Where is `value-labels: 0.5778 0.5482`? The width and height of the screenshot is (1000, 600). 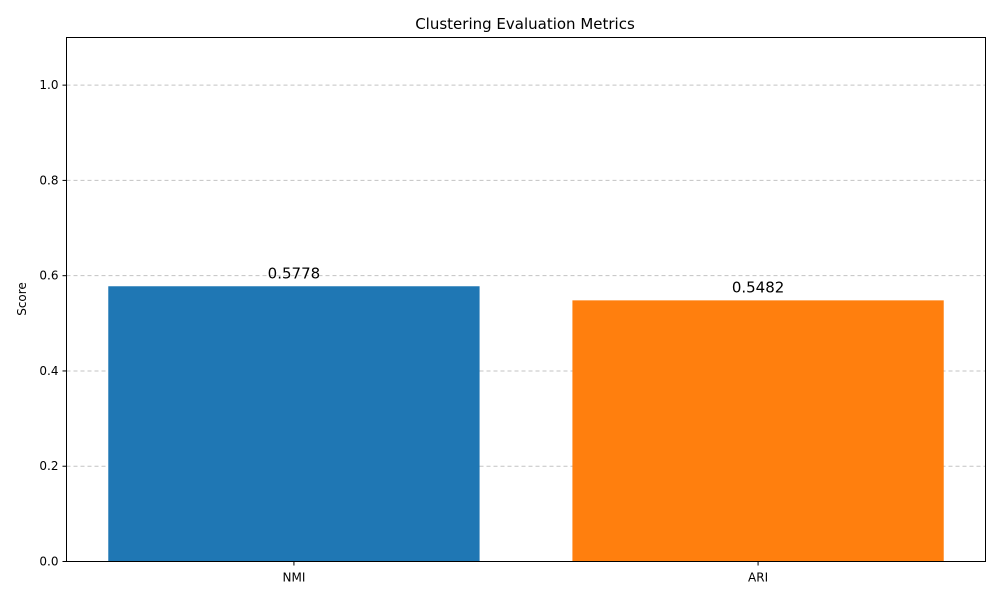
value-labels: 0.5778 0.5482 is located at coordinates (526, 280).